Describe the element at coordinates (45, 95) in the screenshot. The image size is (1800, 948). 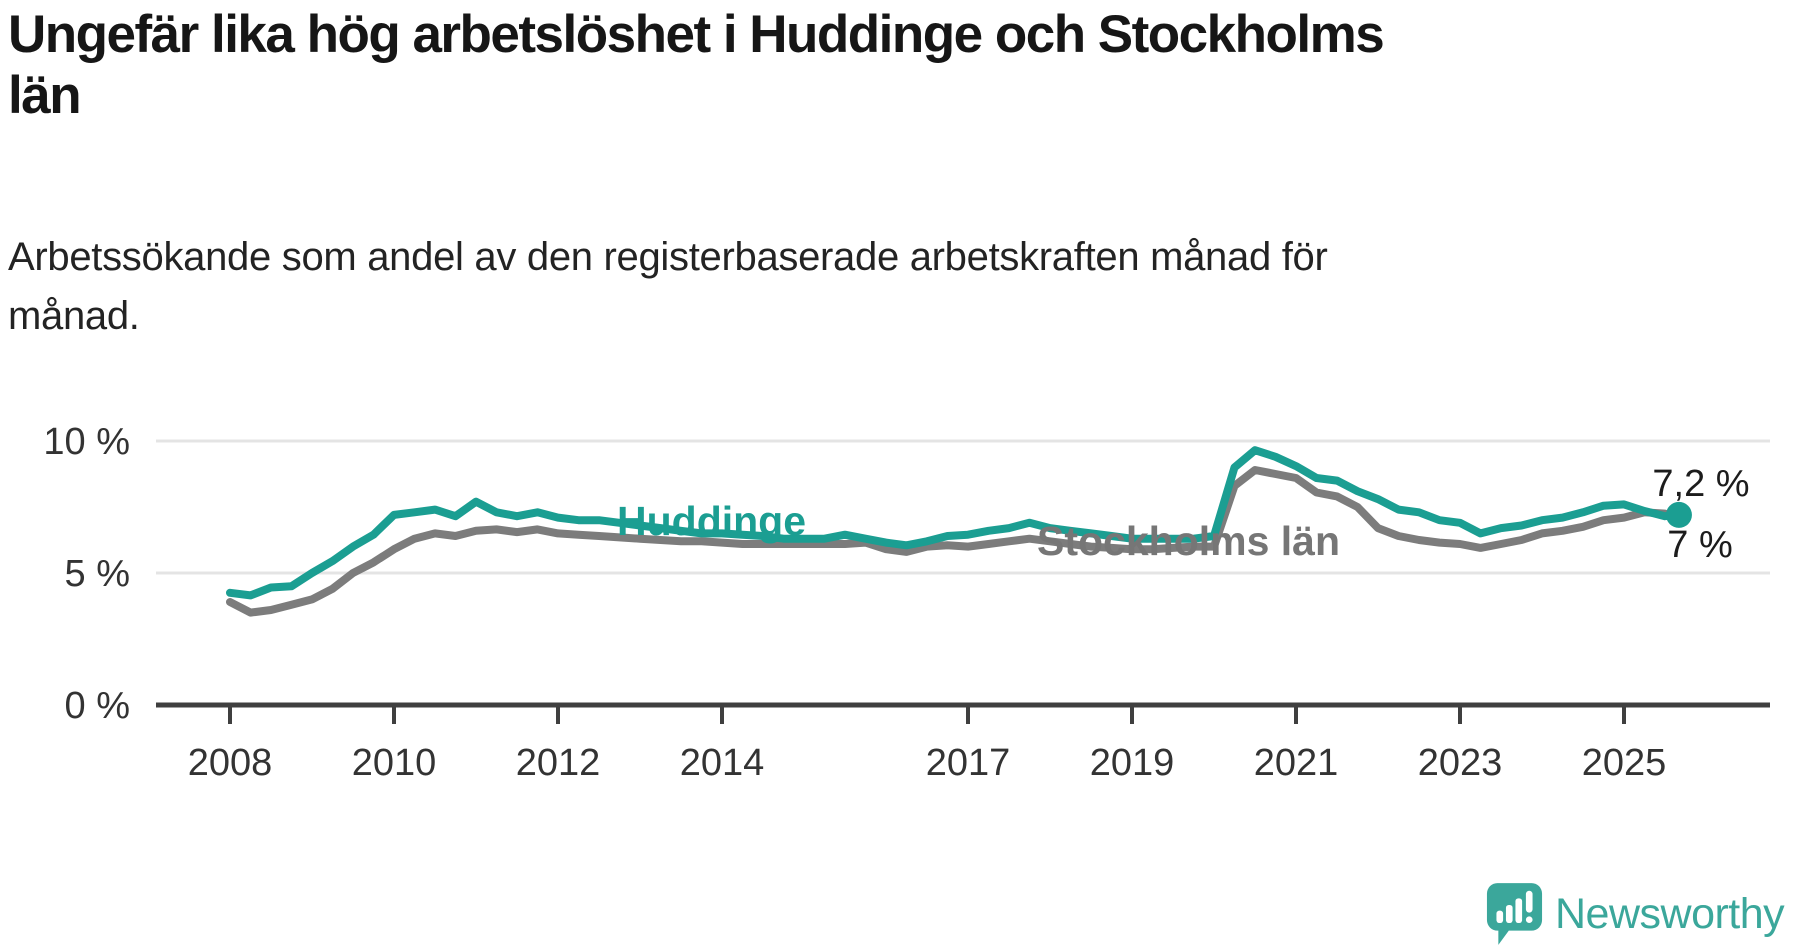
I see `chart-title-line-2: län` at that location.